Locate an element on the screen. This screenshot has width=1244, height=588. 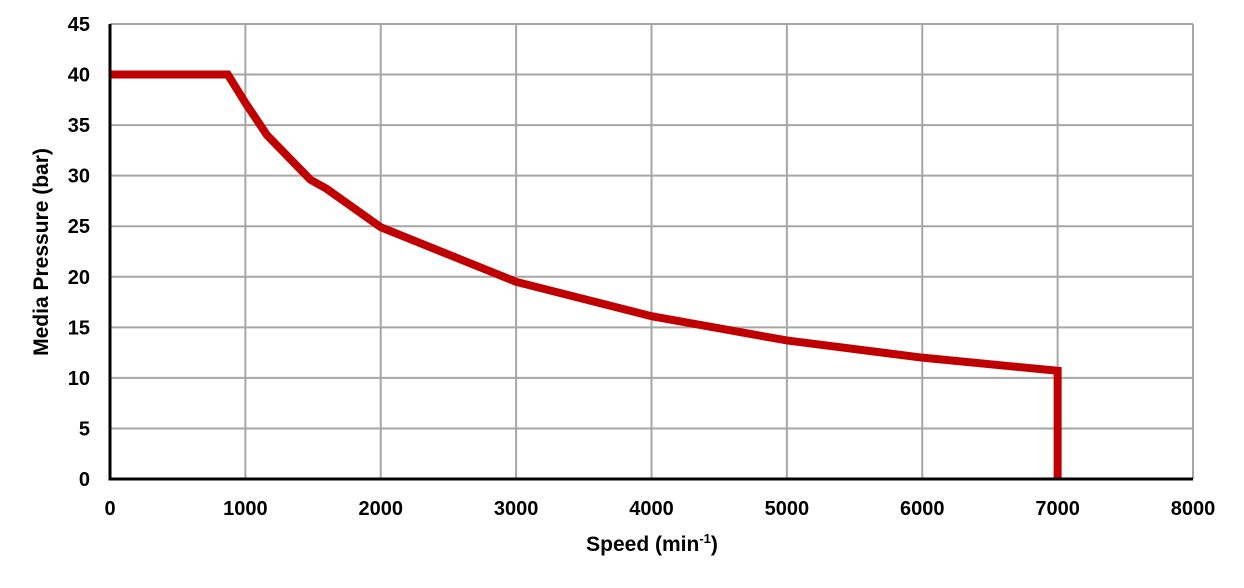
y-axis-label: Media Pressure (bar) is located at coordinates (41, 252).